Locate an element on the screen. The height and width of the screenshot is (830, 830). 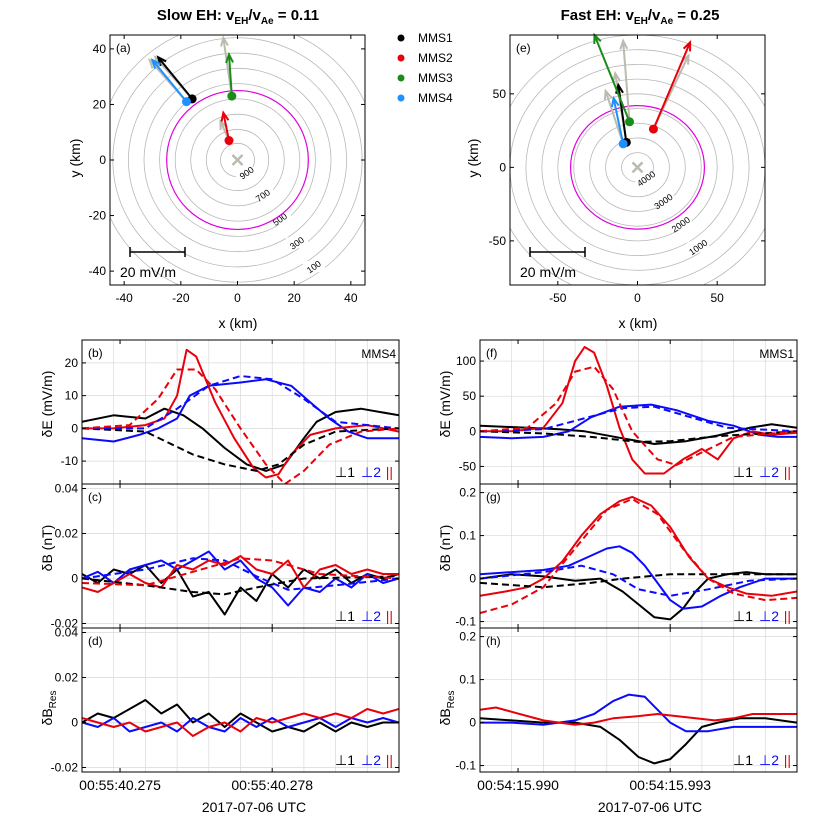
x-tick-label: 20 is located at coordinates (294, 298).